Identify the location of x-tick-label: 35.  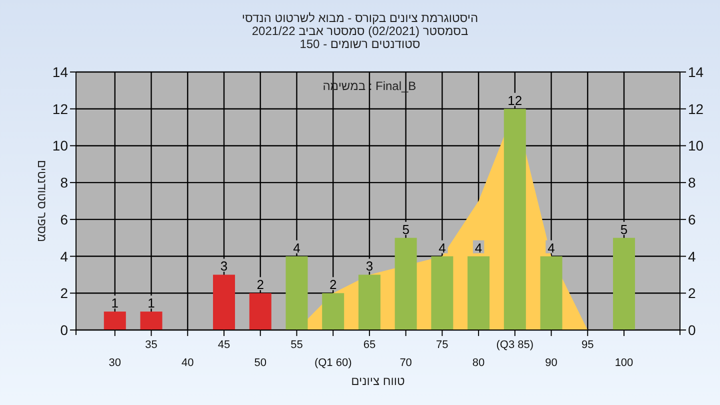
(151, 345).